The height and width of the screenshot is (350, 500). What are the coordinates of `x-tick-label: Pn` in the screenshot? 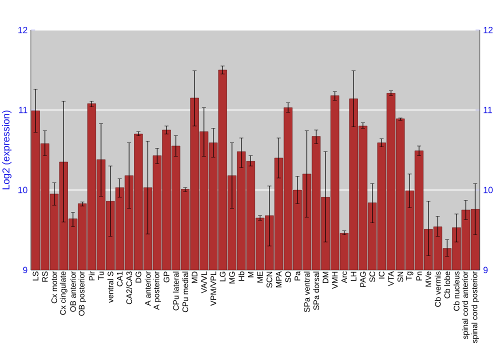 It's located at (419, 276).